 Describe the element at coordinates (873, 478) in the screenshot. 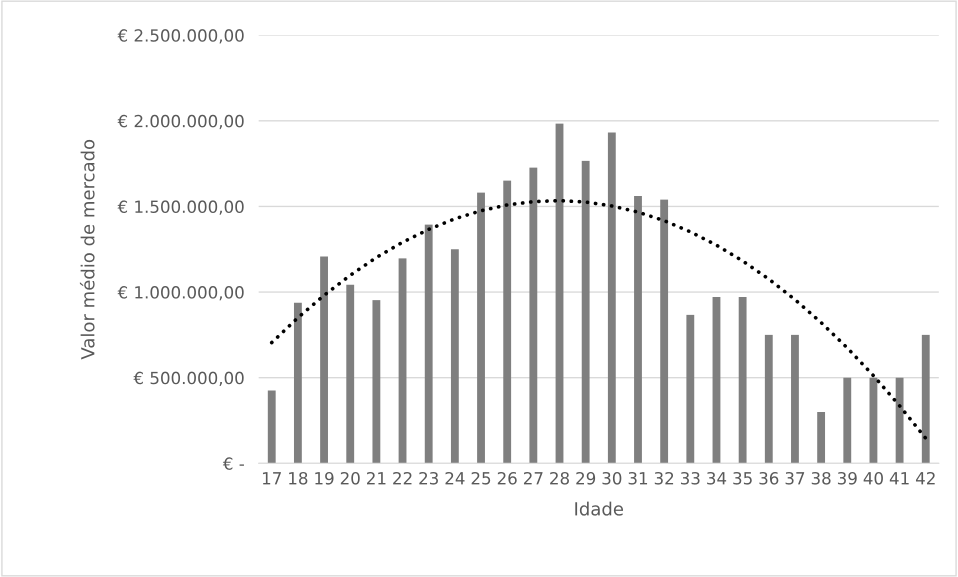

I see `x-tick-label: 40` at that location.